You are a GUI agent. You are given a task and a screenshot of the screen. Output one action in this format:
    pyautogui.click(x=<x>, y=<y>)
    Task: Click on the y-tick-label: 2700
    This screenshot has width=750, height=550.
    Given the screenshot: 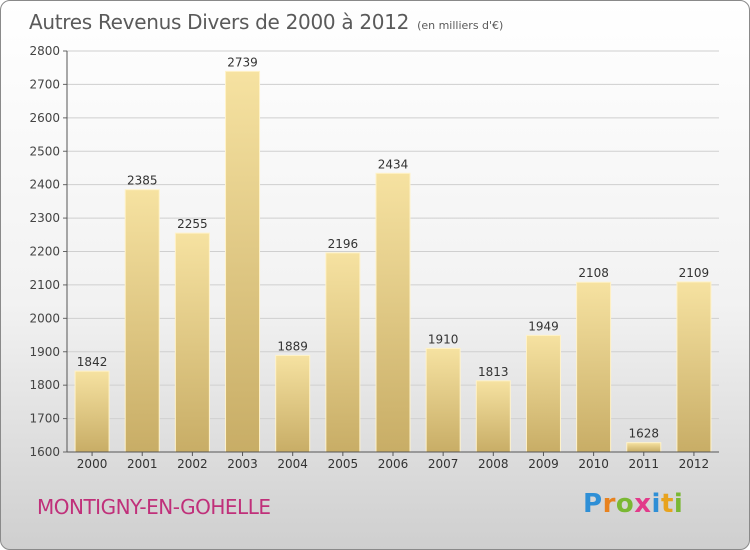 What is the action you would take?
    pyautogui.click(x=44, y=84)
    